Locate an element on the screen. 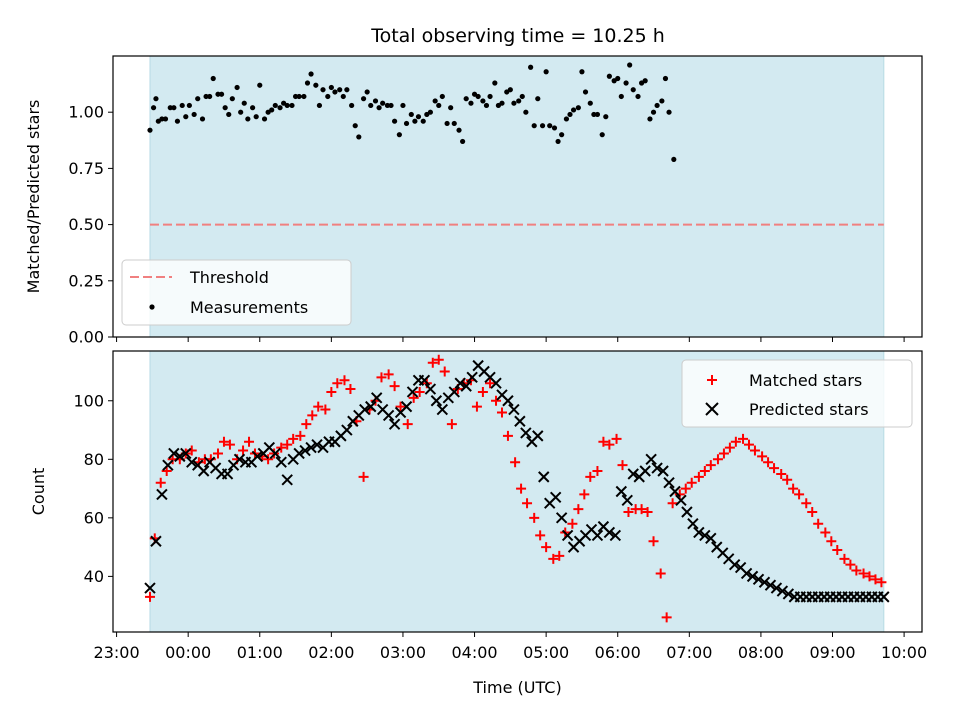  legend-box is located at coordinates (236, 292).